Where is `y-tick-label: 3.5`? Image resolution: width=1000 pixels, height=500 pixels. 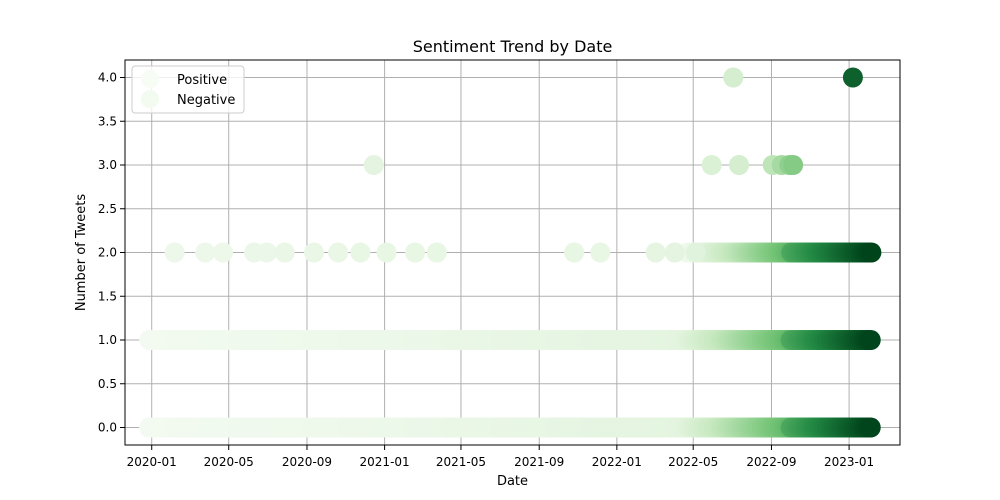 y-tick-label: 3.5 is located at coordinates (107, 121).